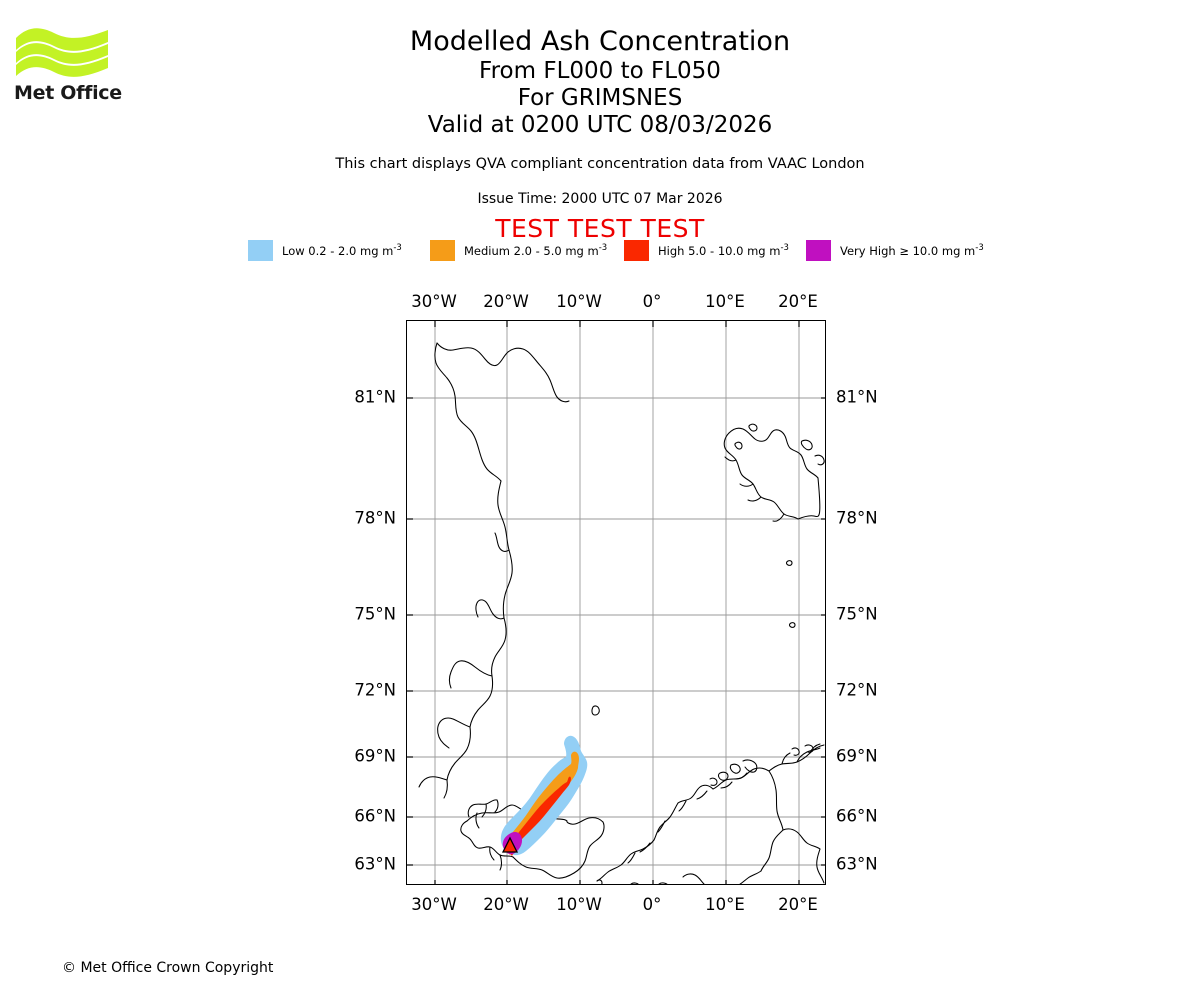  What do you see at coordinates (600, 98) in the screenshot?
I see `title-line-3: For GRIMSNES` at bounding box center [600, 98].